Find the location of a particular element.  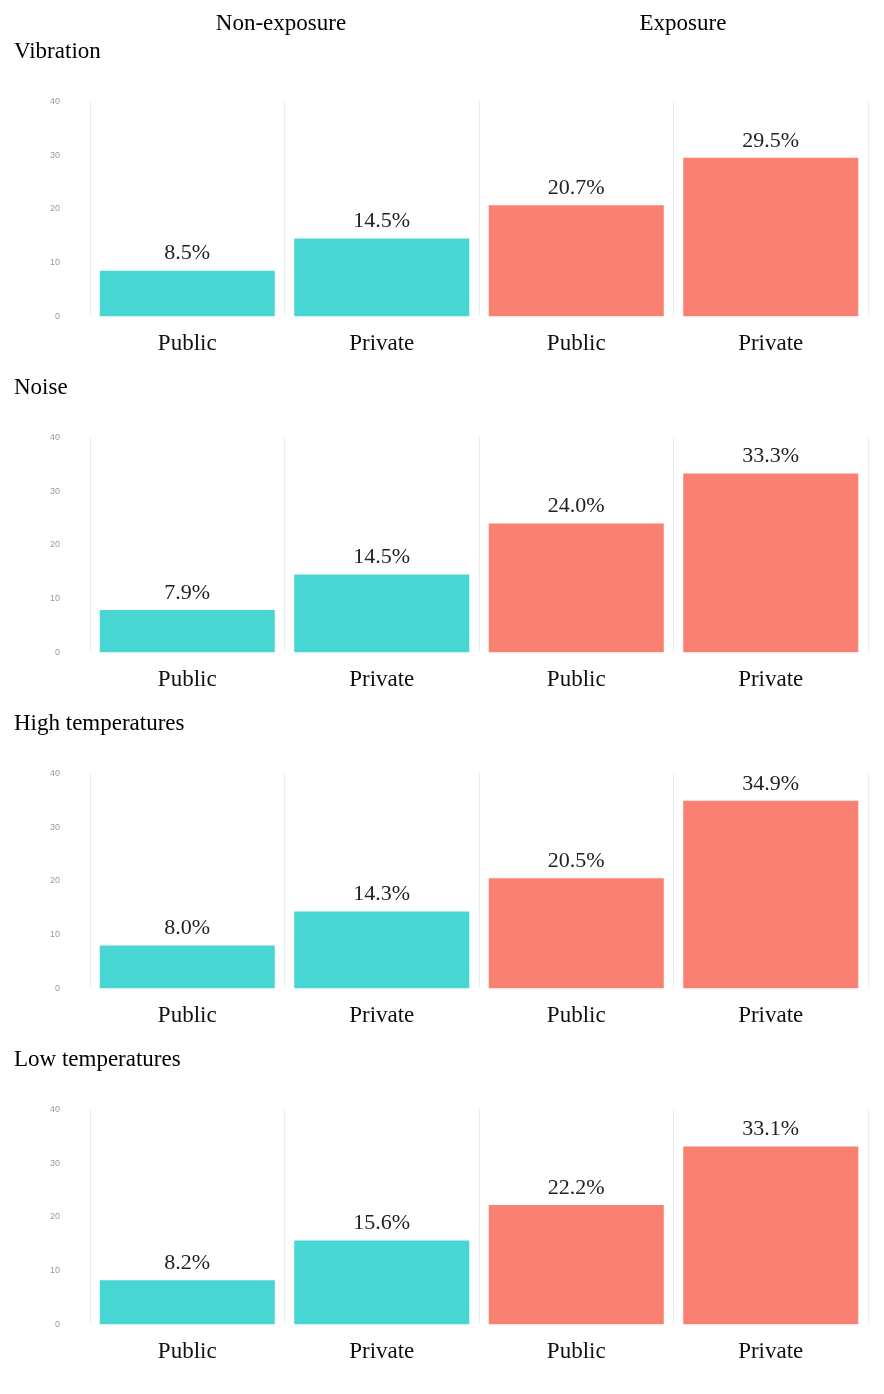

data-label: 20.5% is located at coordinates (576, 859).